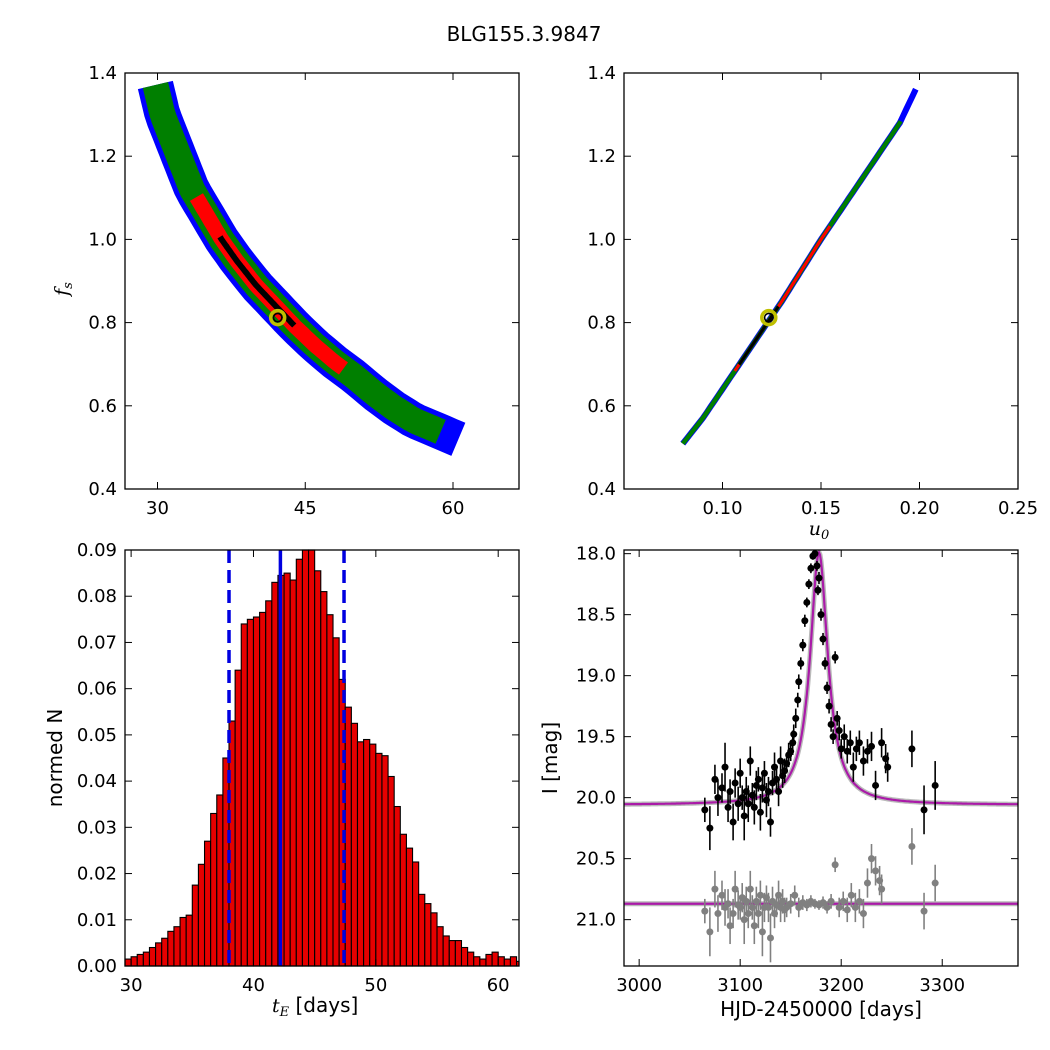 This screenshot has width=1050, height=1050. Describe the element at coordinates (323, 1005) in the screenshot. I see `x-axis-label-unit: [days]` at that location.